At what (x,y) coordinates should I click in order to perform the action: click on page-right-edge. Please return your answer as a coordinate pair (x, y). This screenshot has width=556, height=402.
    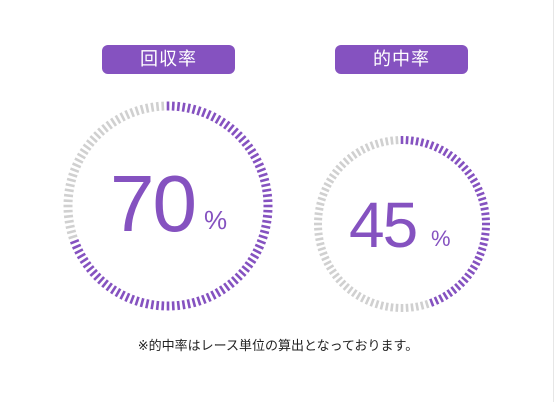
    Looking at the image, I should click on (553, 201).